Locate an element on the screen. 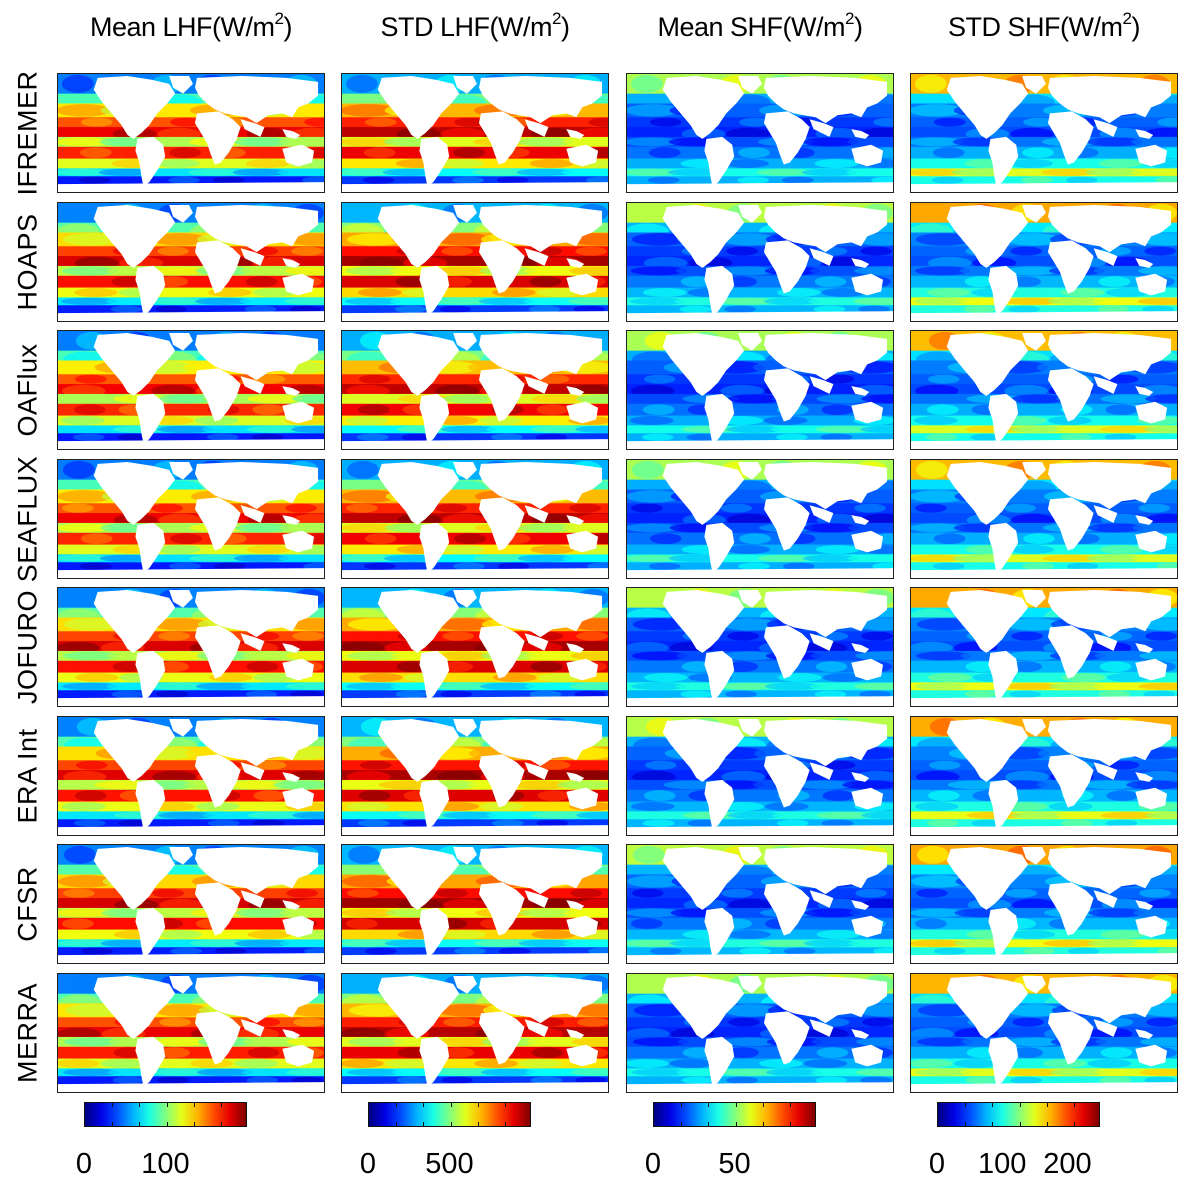  row-label-cfsr: CFSR is located at coordinates (27, 904).